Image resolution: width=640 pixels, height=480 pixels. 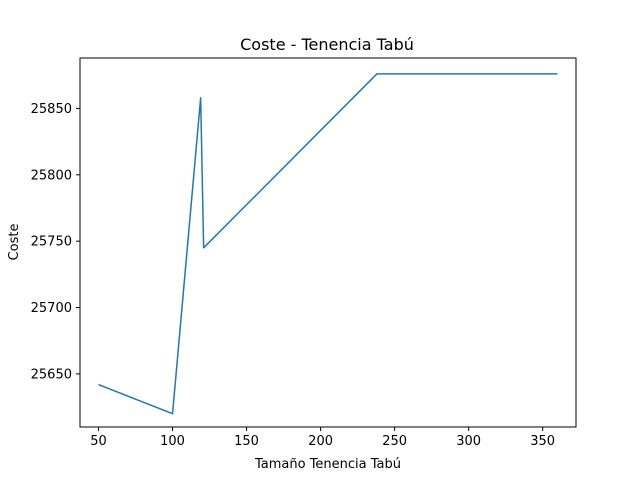 What do you see at coordinates (246, 441) in the screenshot?
I see `x-tick-label: 150` at bounding box center [246, 441].